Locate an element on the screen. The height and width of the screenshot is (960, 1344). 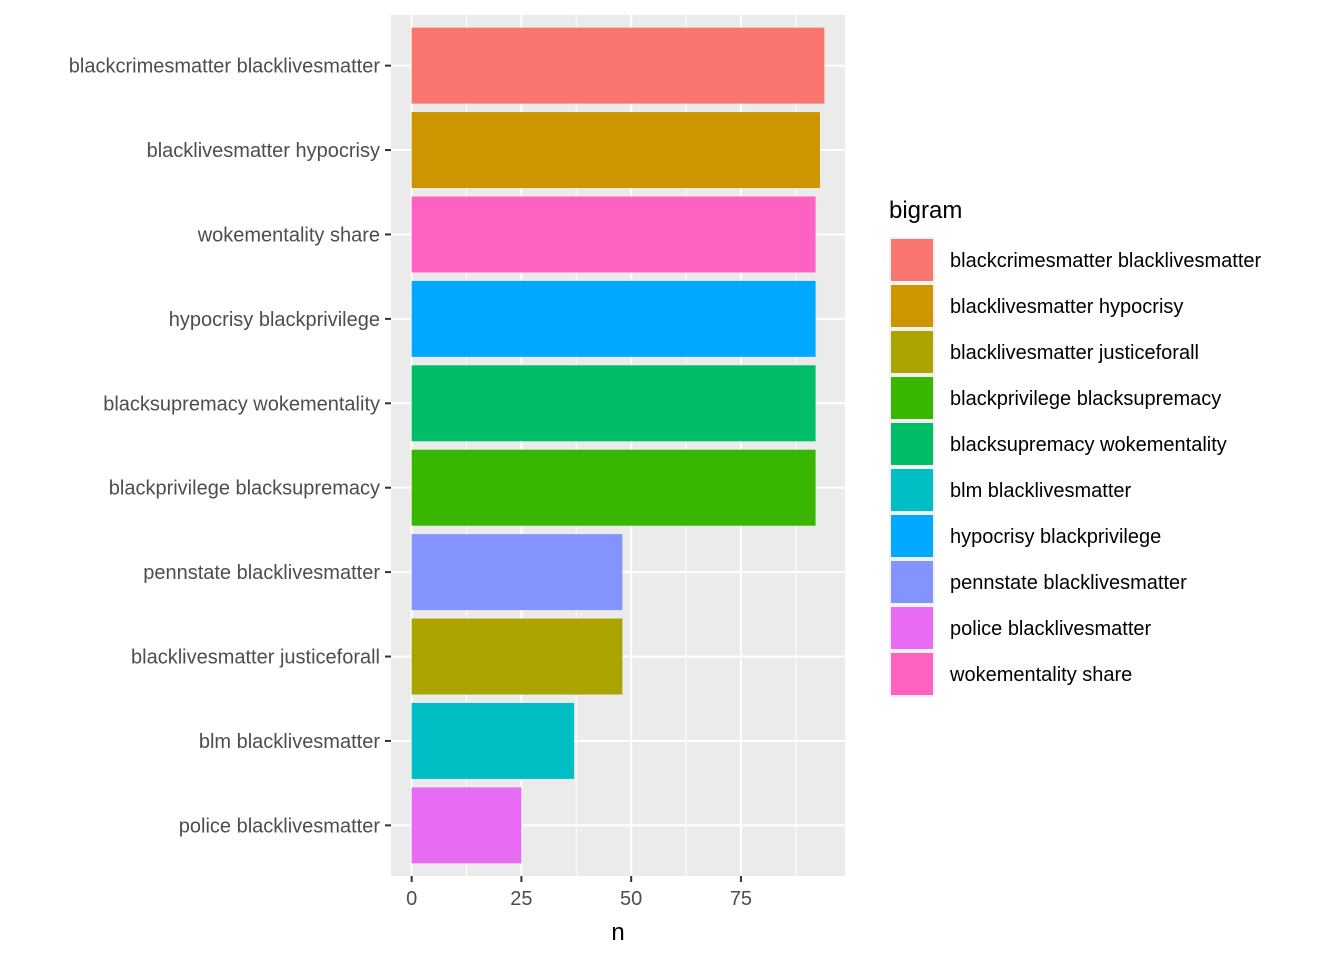
legend-label: blackcrimesmatter blacklivesmatter is located at coordinates (1106, 261).